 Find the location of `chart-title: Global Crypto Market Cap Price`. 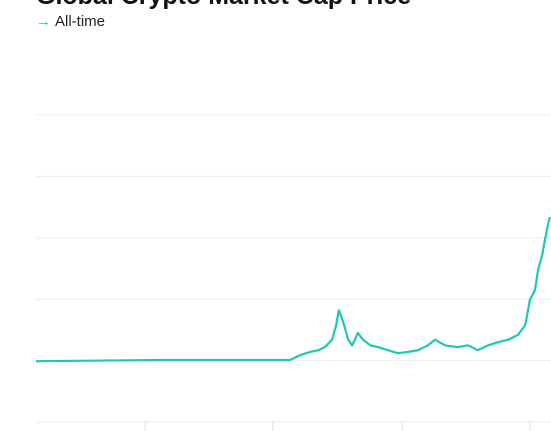

chart-title: Global Crypto Market Cap Price is located at coordinates (223, 5).